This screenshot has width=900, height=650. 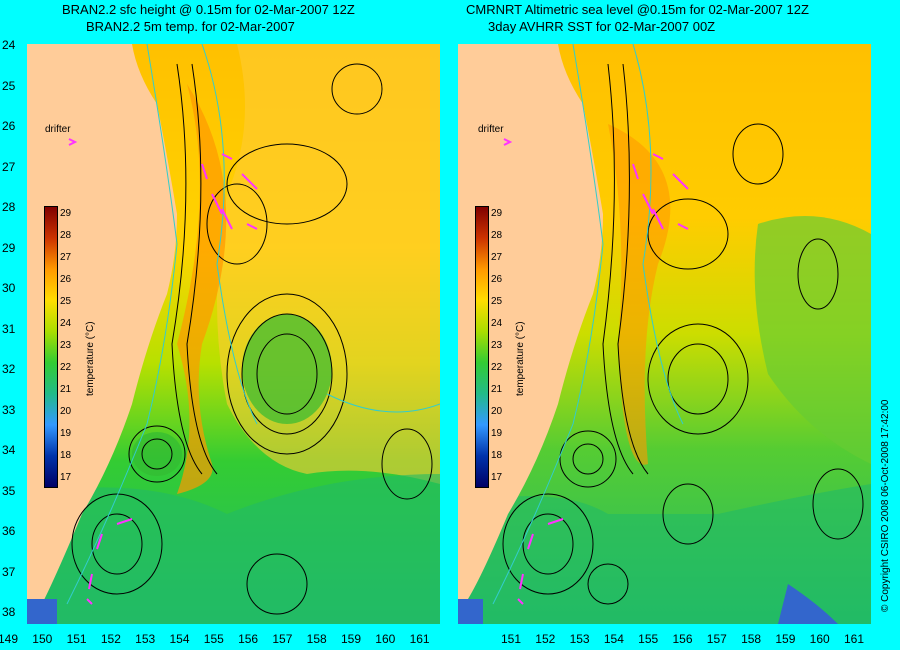 I want to click on x-tick-label-right: 155, so click(x=648, y=639).